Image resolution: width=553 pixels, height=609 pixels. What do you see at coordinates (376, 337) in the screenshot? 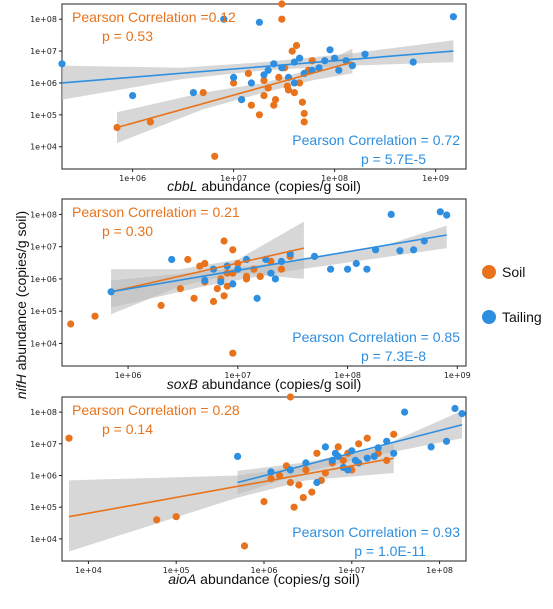
I see `annotation-r-tailing: Pearson Correlation = 0.85` at bounding box center [376, 337].